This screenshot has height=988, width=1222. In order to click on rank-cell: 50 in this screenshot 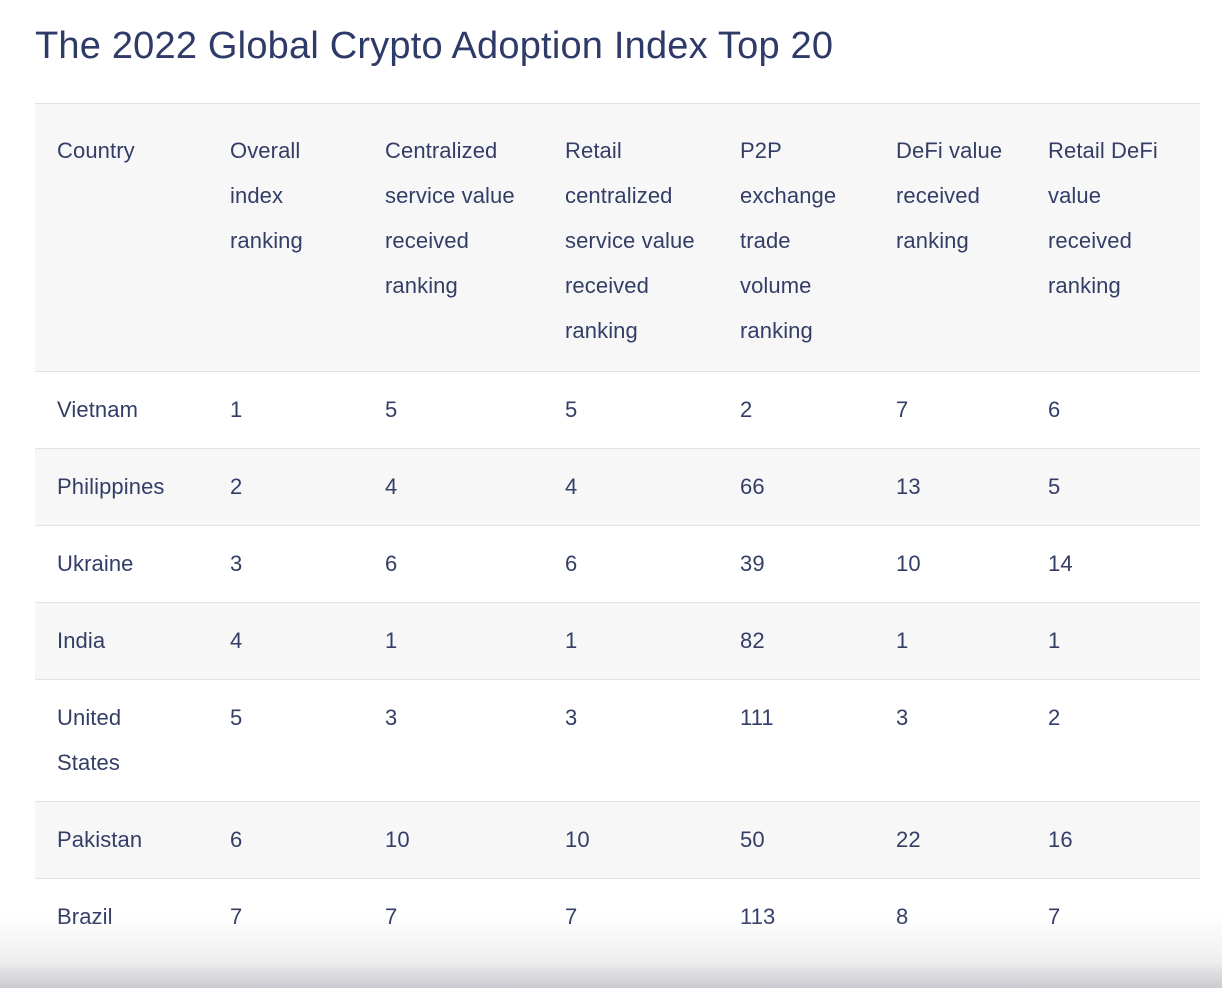, I will do `click(796, 839)`.